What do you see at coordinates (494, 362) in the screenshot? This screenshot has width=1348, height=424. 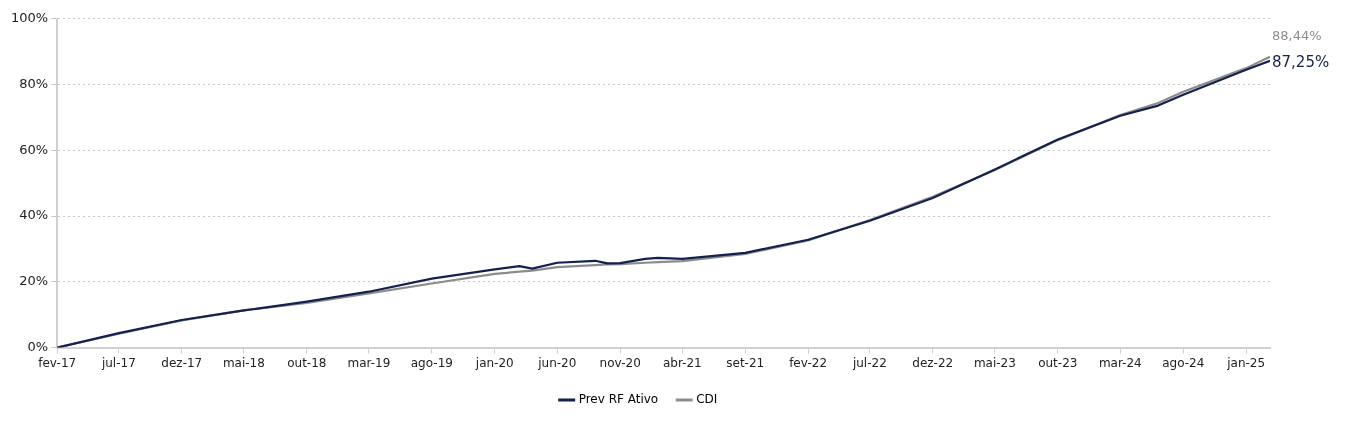 I see `x-tick-label: jan-20` at bounding box center [494, 362].